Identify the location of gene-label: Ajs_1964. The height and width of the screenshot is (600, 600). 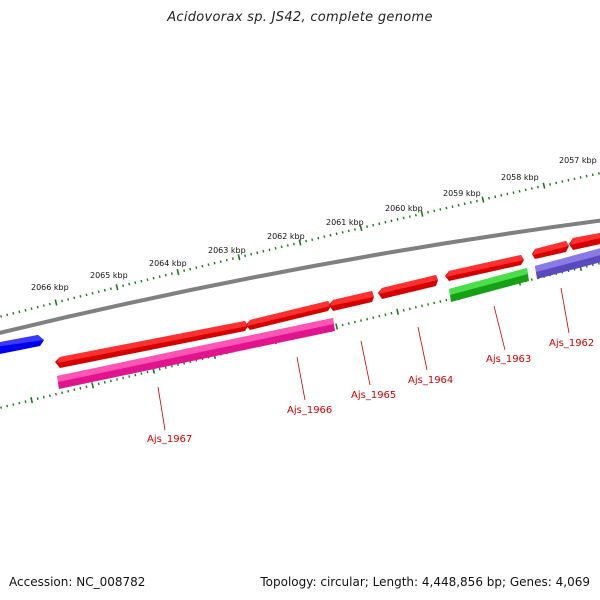
(430, 380).